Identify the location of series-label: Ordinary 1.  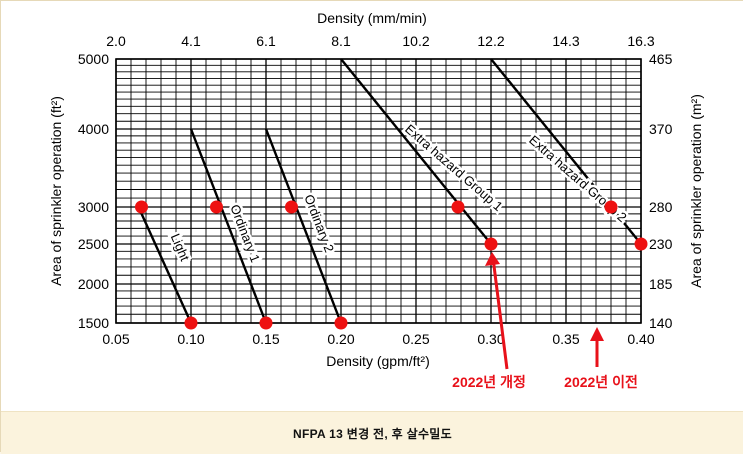
(245, 233).